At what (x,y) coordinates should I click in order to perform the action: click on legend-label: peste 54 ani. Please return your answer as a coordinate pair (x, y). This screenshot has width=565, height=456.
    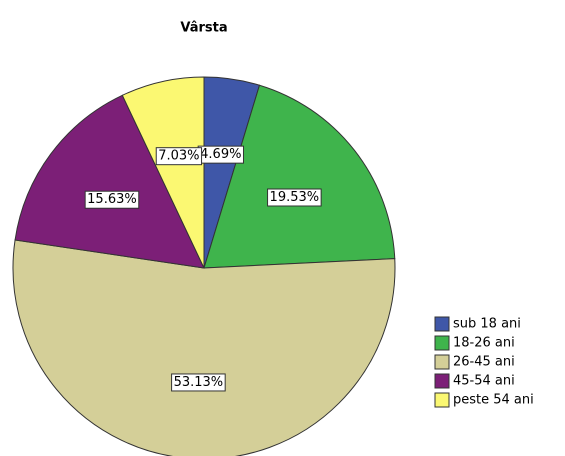
    Looking at the image, I should click on (493, 400).